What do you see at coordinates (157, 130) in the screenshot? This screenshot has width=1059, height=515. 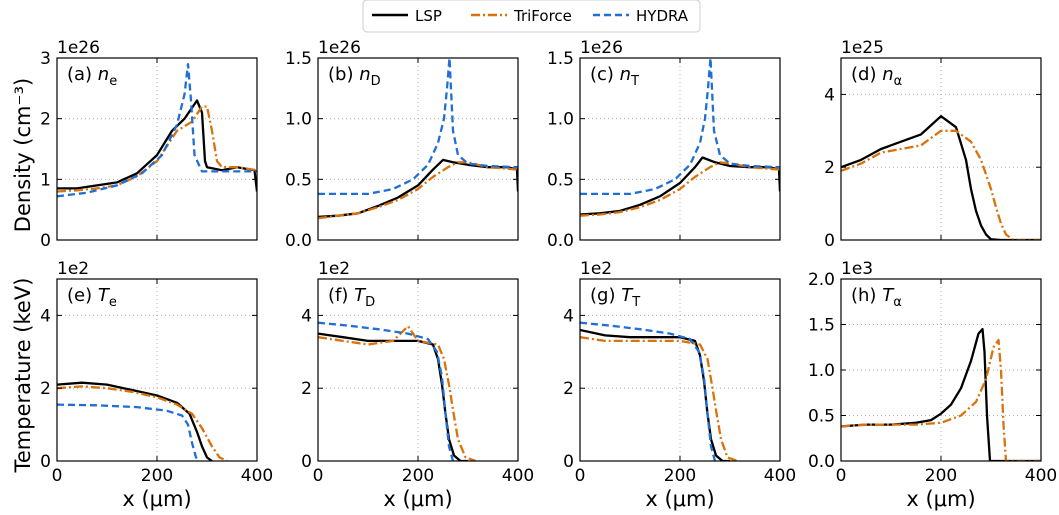 I see `series-hydra-ne` at bounding box center [157, 130].